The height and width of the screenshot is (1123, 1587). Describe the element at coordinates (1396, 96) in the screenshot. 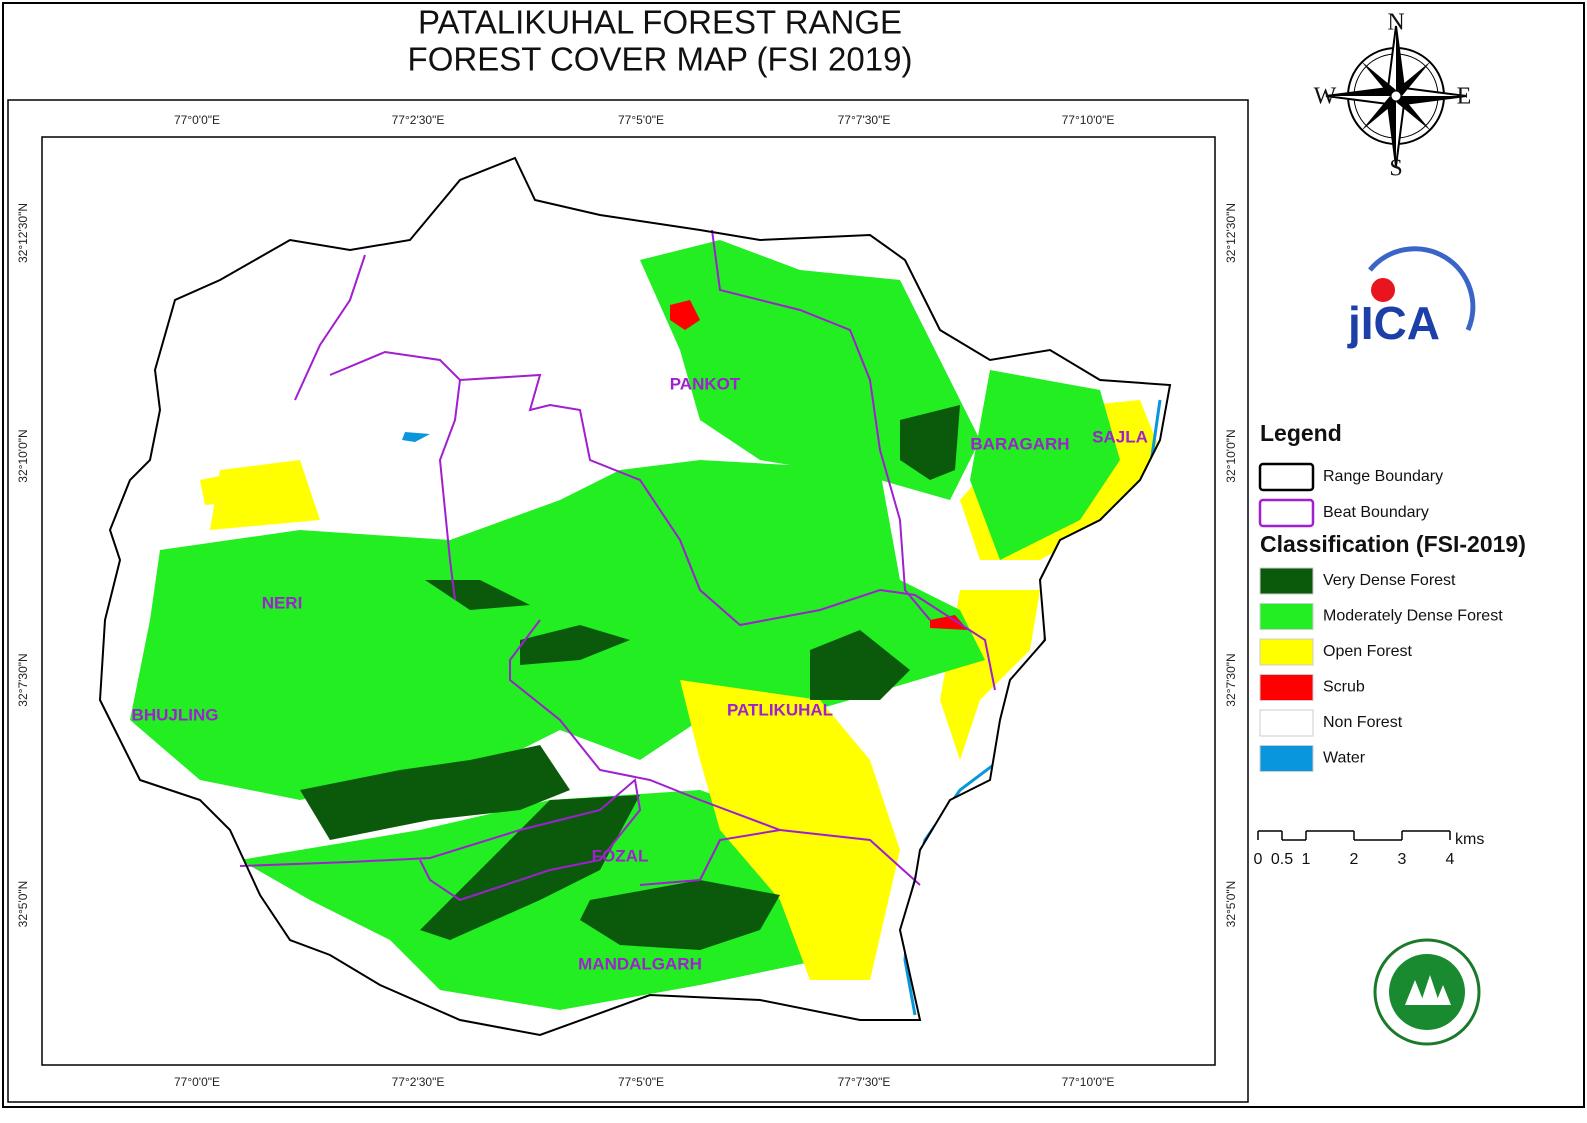

I see `compass-rose` at that location.